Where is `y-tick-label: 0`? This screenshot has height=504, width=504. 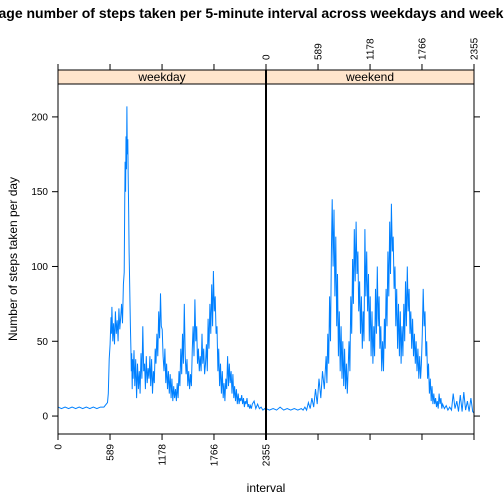 y-tick-label: 0 is located at coordinates (45, 417).